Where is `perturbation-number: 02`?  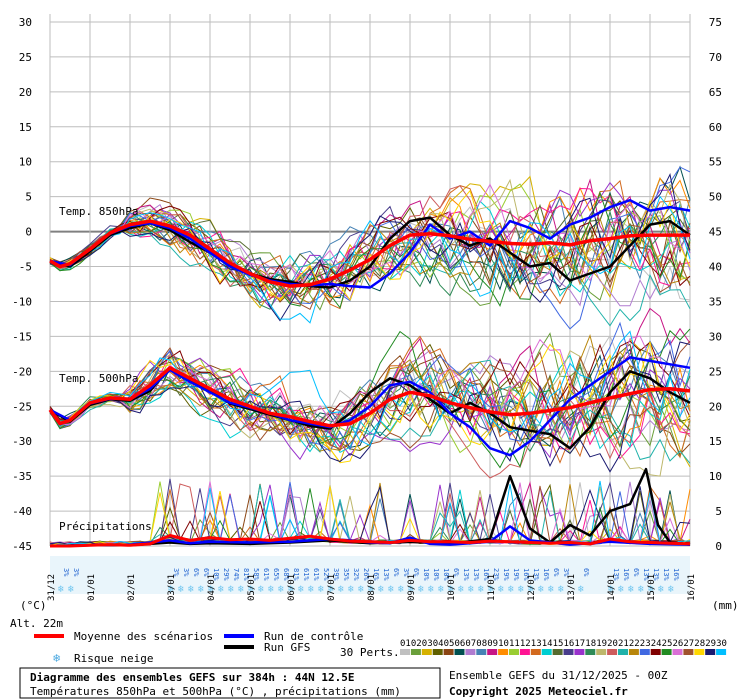 perturbation-number: 02 is located at coordinates (416, 644).